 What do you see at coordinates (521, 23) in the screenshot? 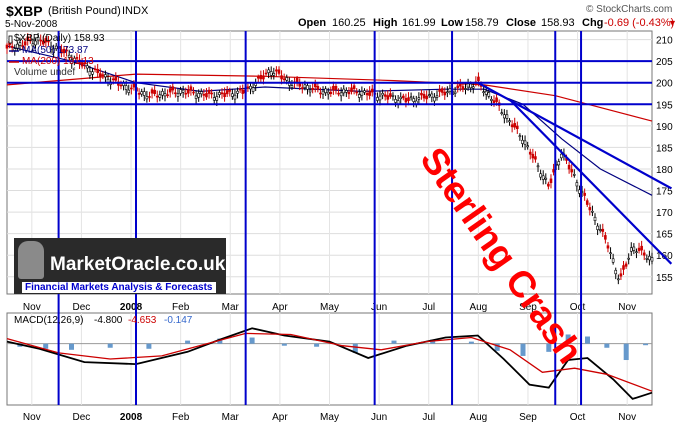
I see `close-label: Close` at bounding box center [521, 23].